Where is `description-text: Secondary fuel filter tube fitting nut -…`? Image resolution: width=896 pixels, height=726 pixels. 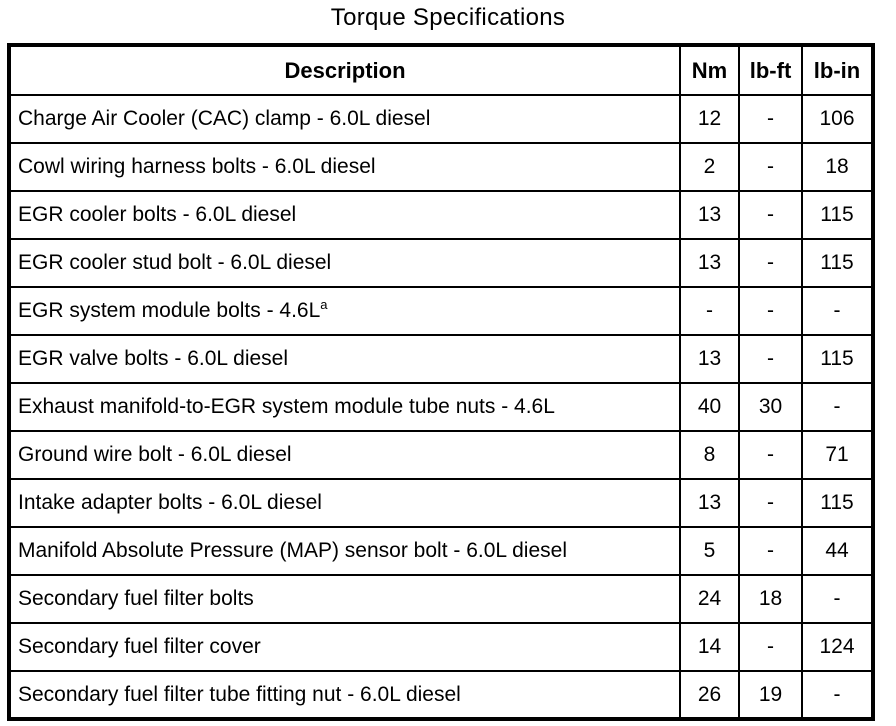
description-text: Secondary fuel filter tube fitting nut -… is located at coordinates (239, 694).